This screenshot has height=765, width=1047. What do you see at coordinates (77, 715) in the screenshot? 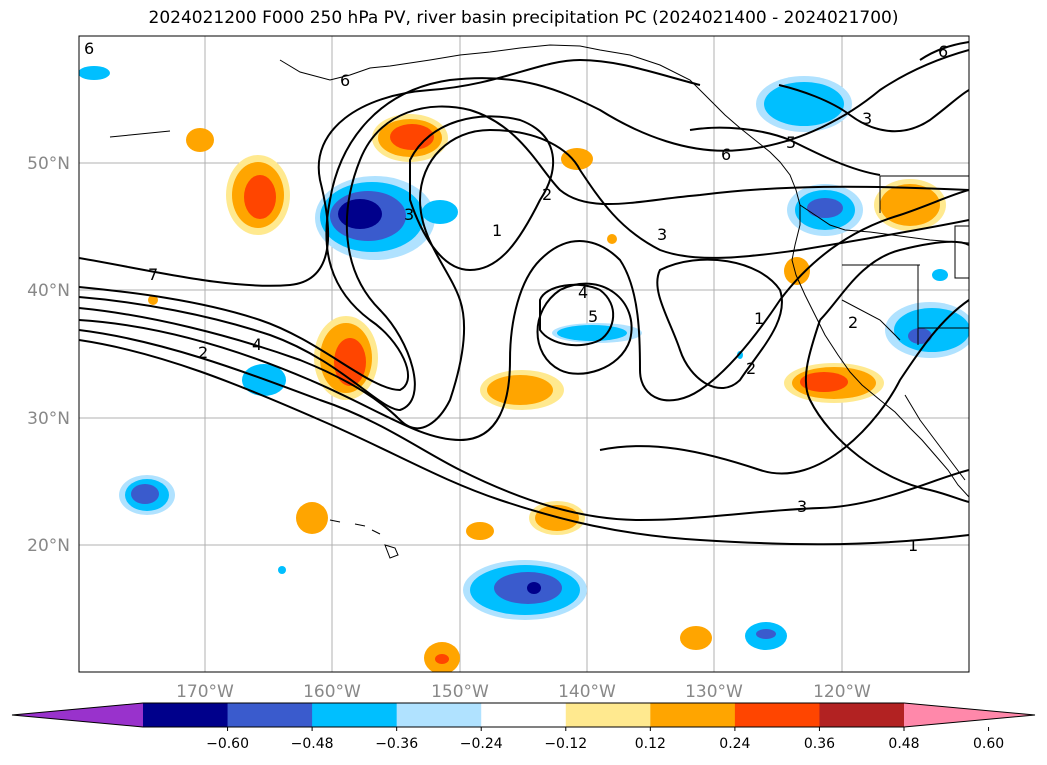
I see `colorbar-extend-min` at bounding box center [77, 715].